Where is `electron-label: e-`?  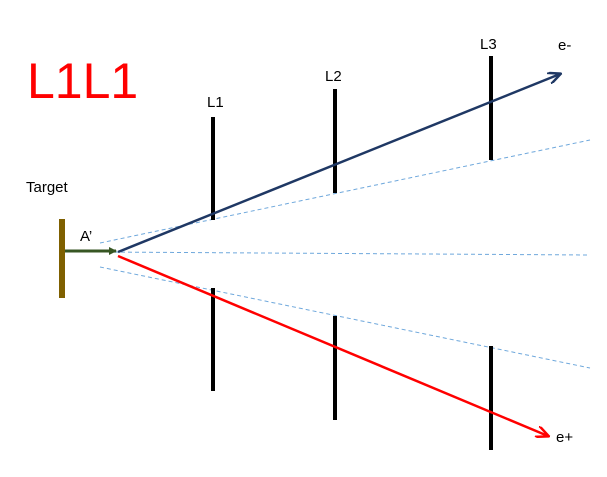
electron-label: e- is located at coordinates (564, 45).